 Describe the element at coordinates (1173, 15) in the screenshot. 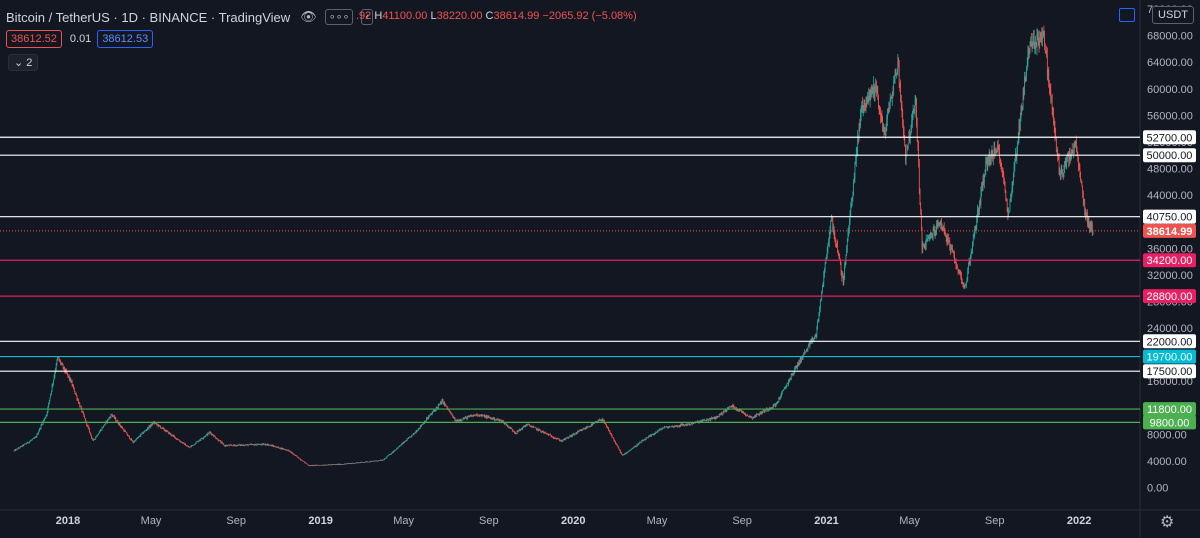

I see `currency-button: USDT` at that location.